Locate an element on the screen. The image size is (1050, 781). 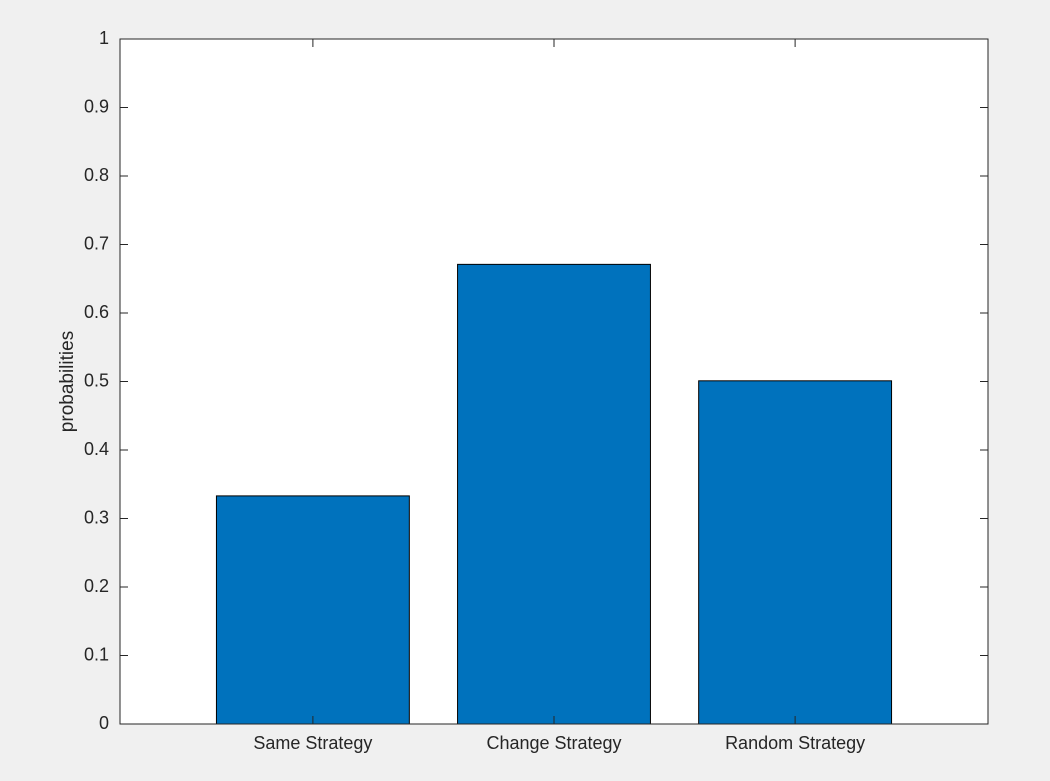
y-tick-label: 0.1 is located at coordinates (96, 654).